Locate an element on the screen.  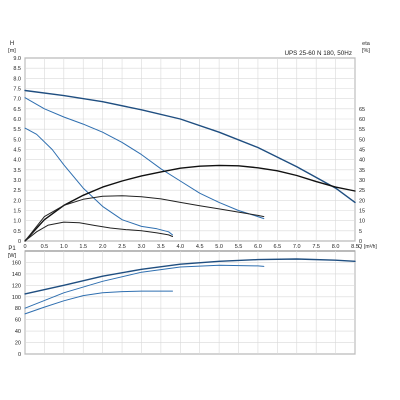
power-tick-label: 0 is located at coordinates (19, 355).